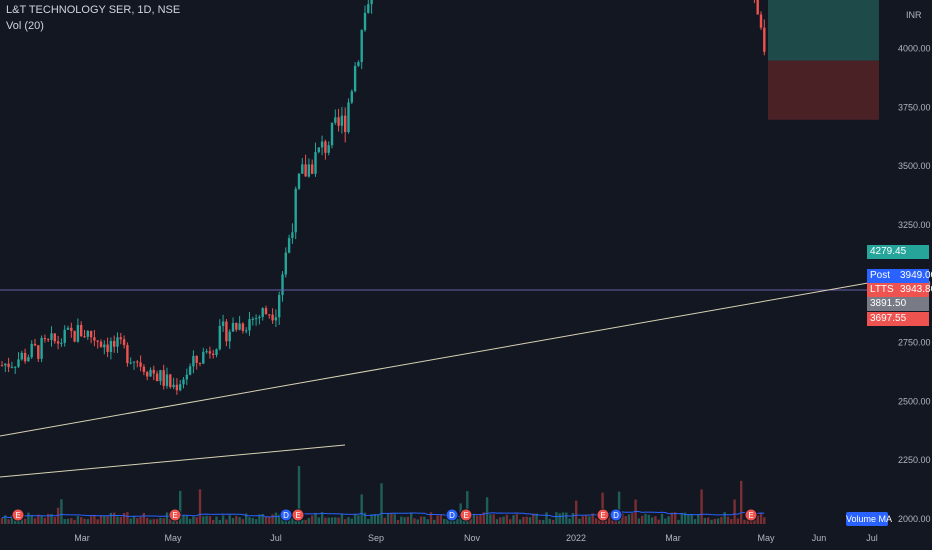 The width and height of the screenshot is (932, 550). Describe the element at coordinates (823, 30) in the screenshot. I see `target-zone` at that location.